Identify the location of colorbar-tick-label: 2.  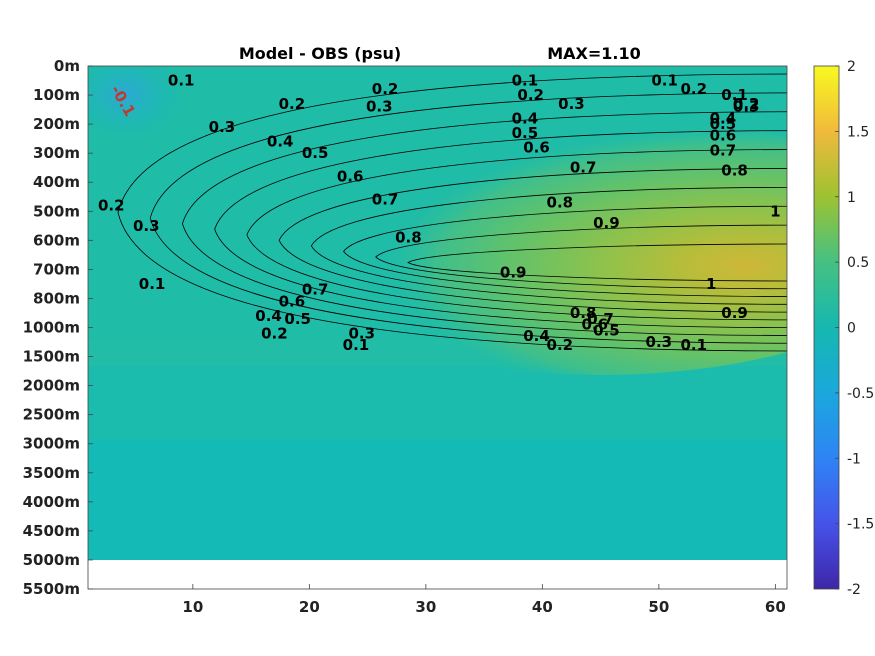
(851, 67).